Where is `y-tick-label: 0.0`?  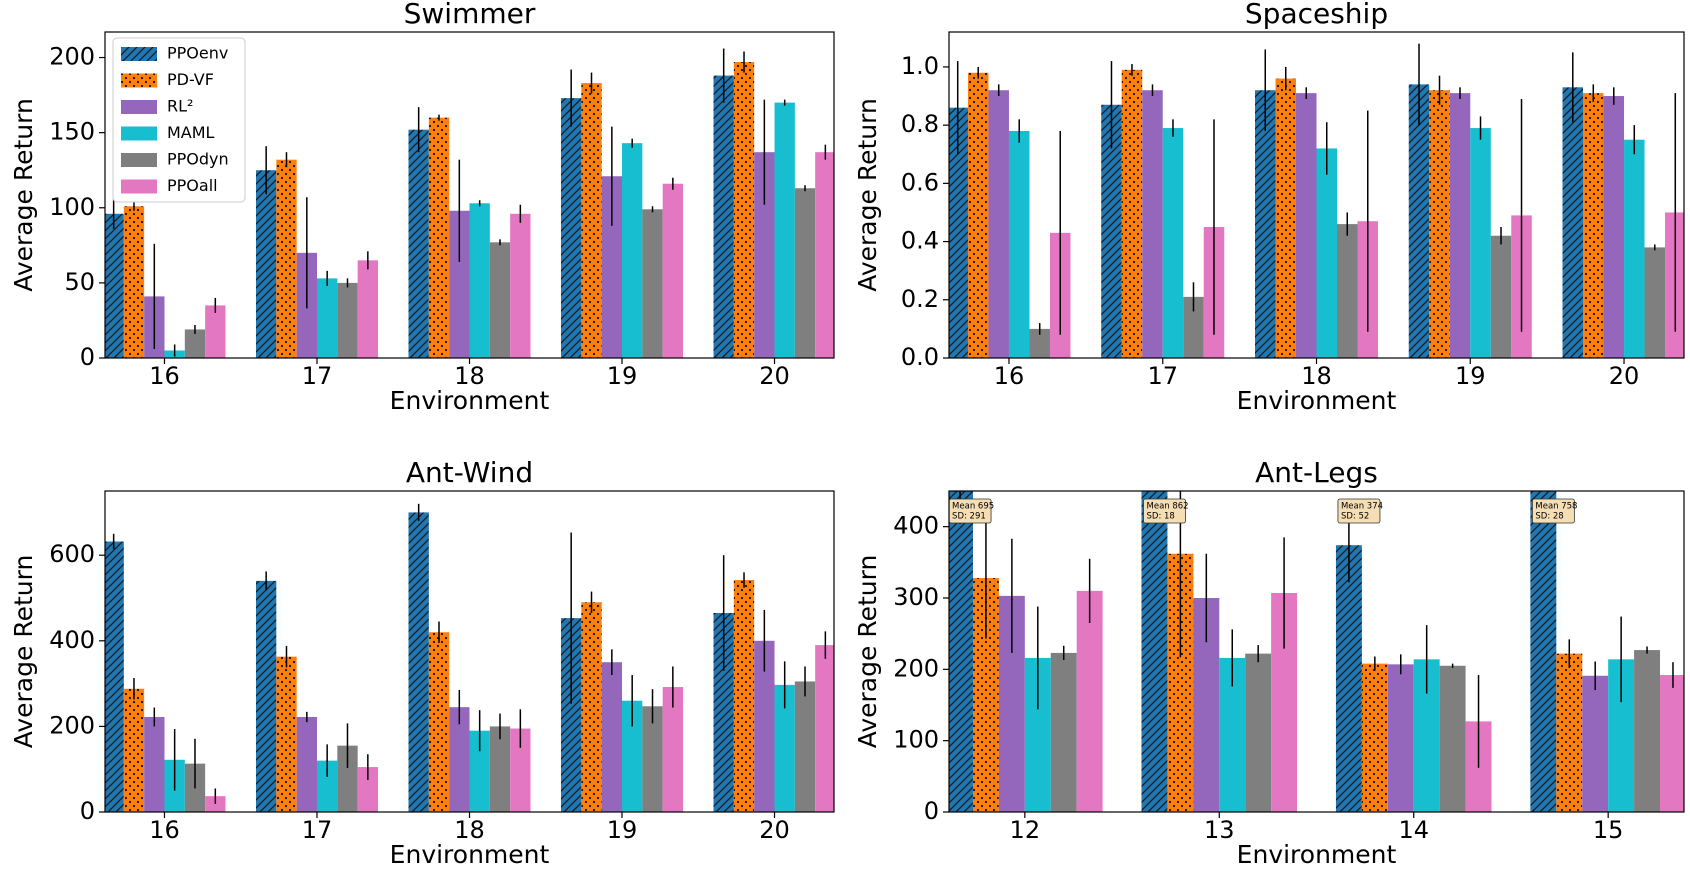
y-tick-label: 0.0 is located at coordinates (920, 357).